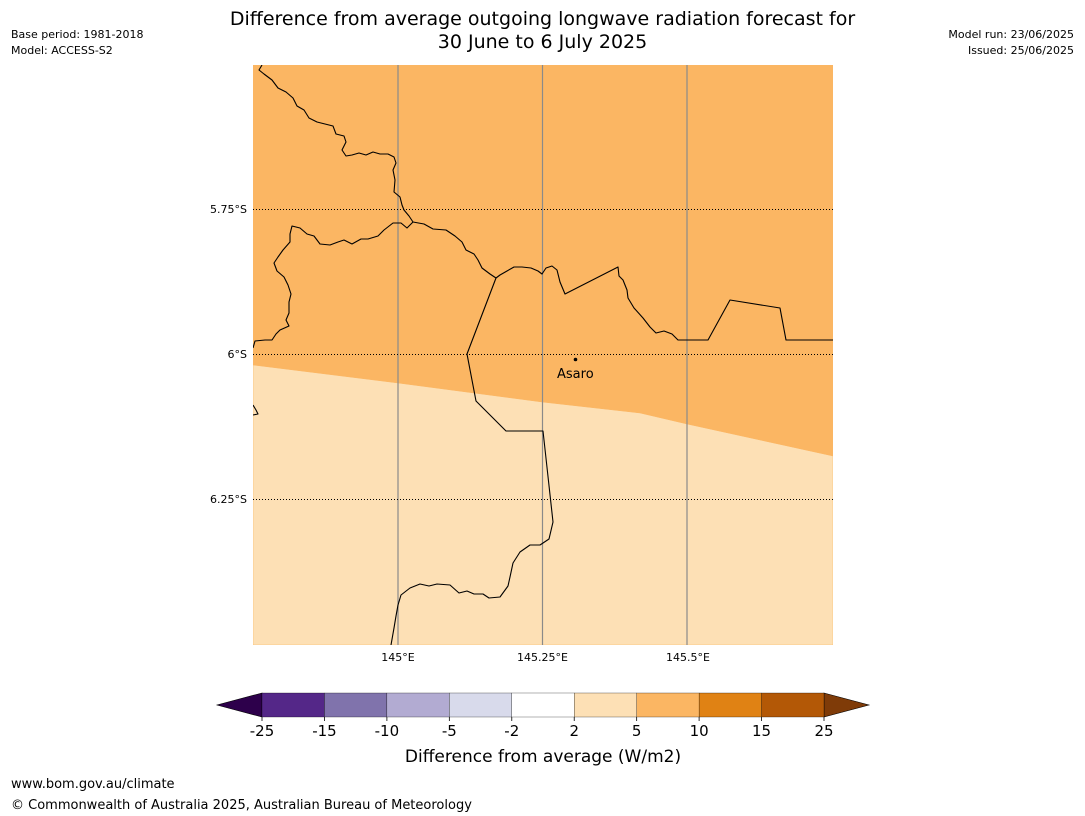 Image resolution: width=1085 pixels, height=816 pixels. What do you see at coordinates (228, 499) in the screenshot?
I see `lat-label-6-25s: 6.25°S` at bounding box center [228, 499].